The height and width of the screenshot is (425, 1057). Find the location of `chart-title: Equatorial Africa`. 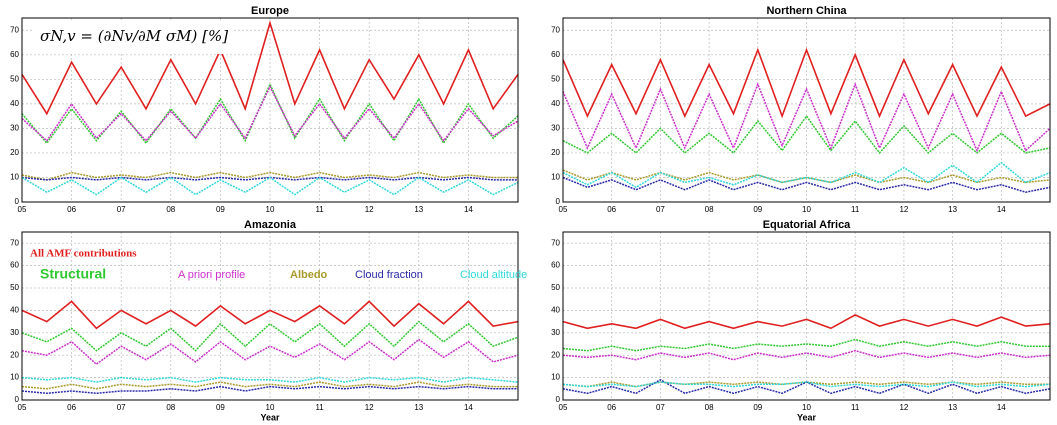

chart-title: Equatorial Africa is located at coordinates (807, 225).